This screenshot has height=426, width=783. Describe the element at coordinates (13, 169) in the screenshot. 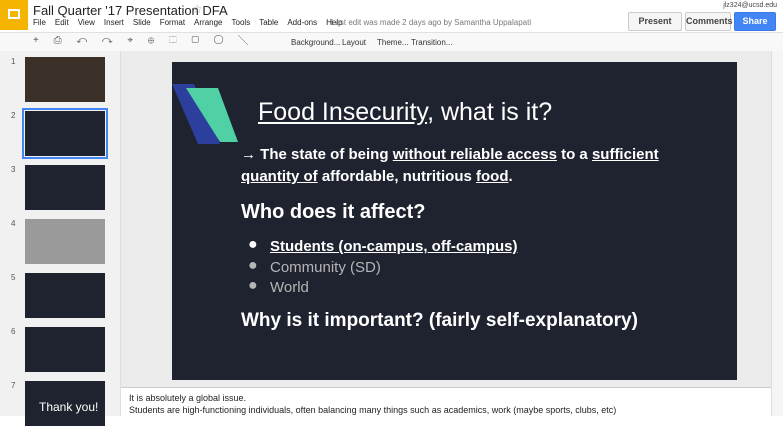

I see `slide-number: 3` at that location.